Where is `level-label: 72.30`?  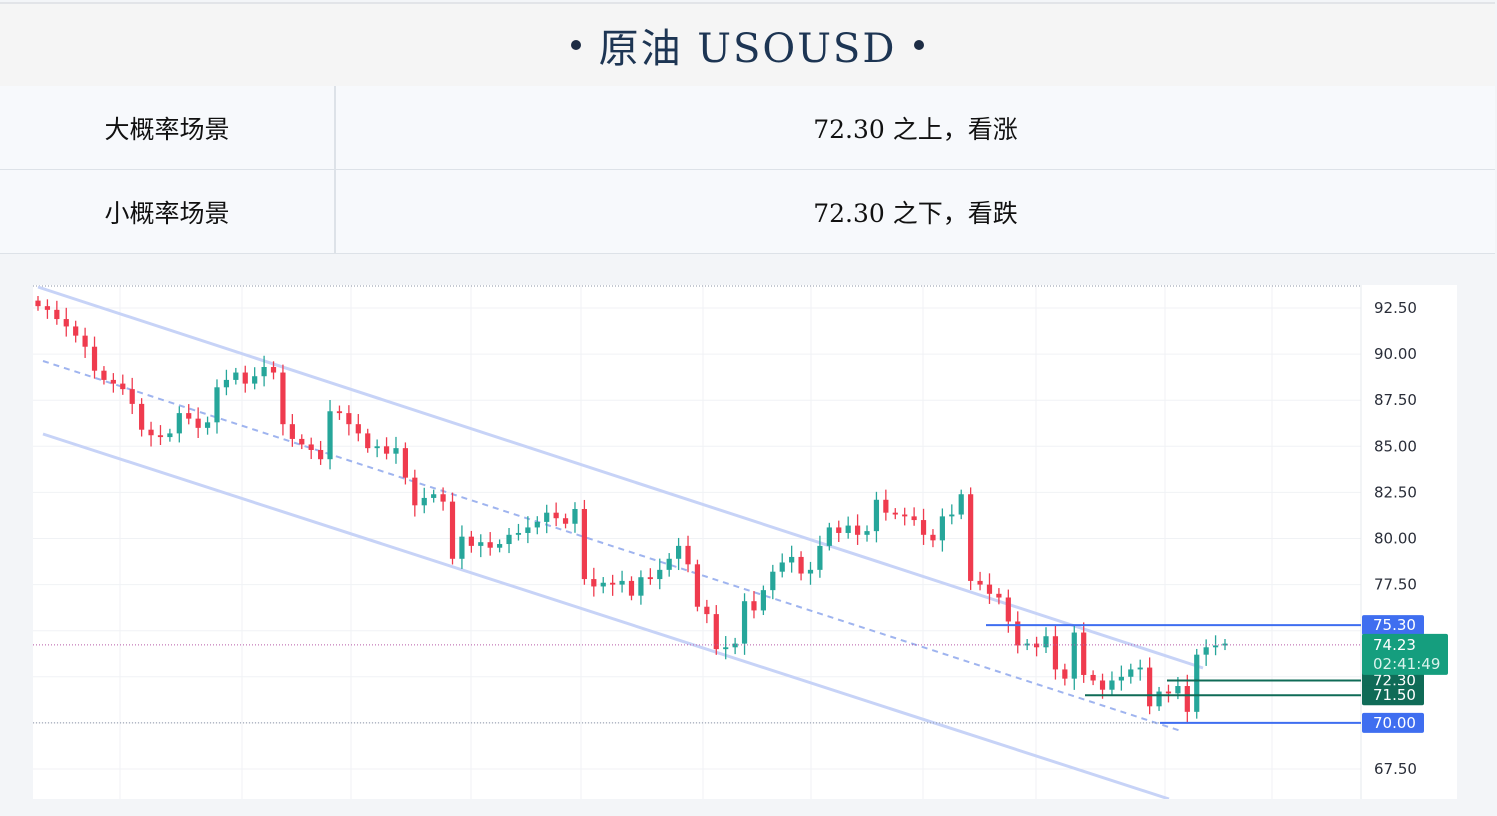 level-label: 72.30 is located at coordinates (1394, 680).